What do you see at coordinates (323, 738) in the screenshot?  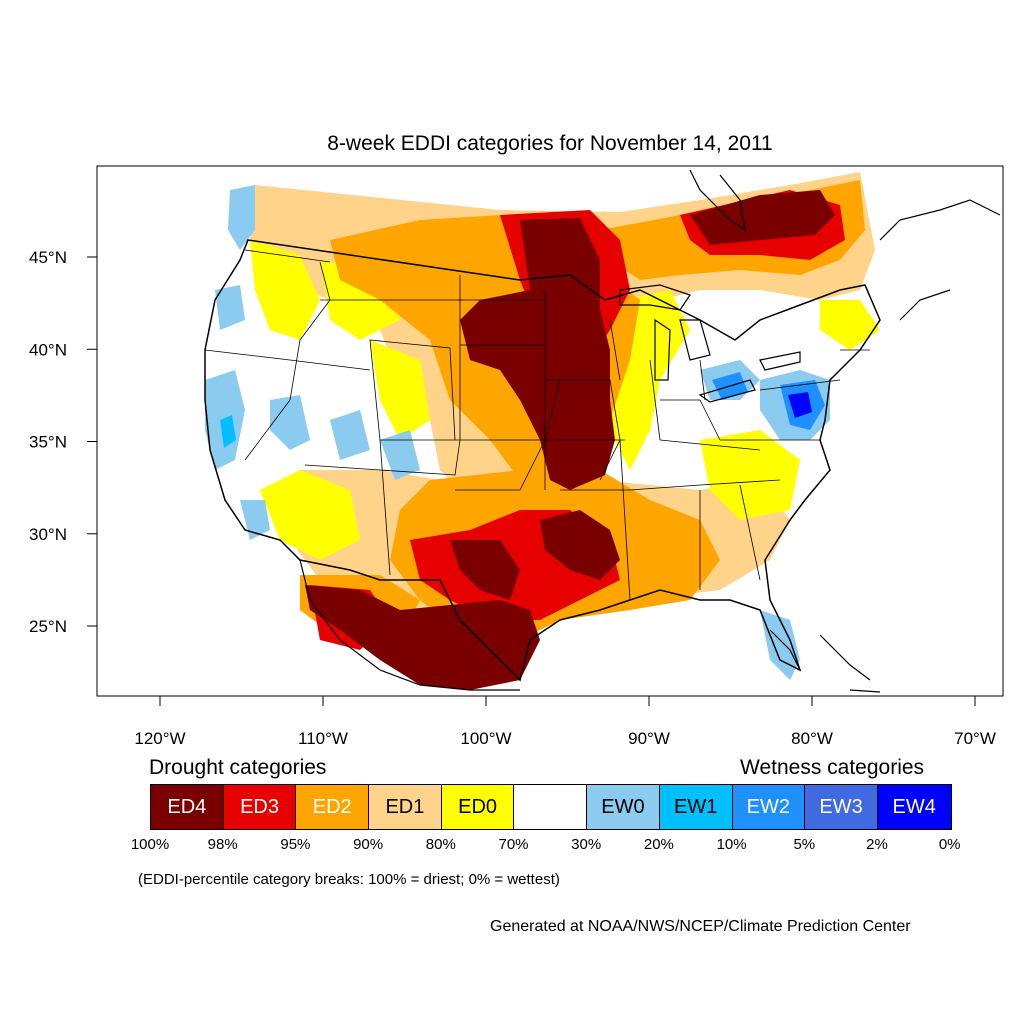 I see `lon-label: 110°W` at bounding box center [323, 738].